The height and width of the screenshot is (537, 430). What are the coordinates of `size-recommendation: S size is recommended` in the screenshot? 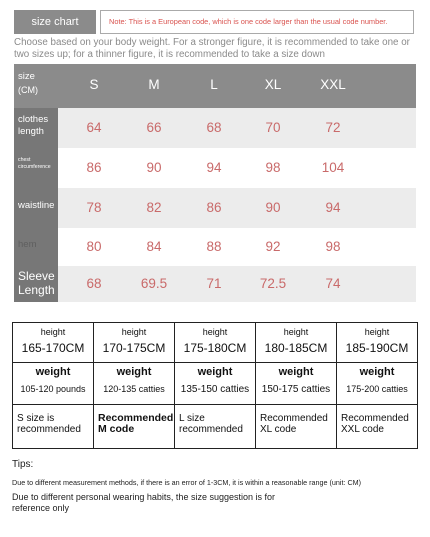 It's located at (53, 426).